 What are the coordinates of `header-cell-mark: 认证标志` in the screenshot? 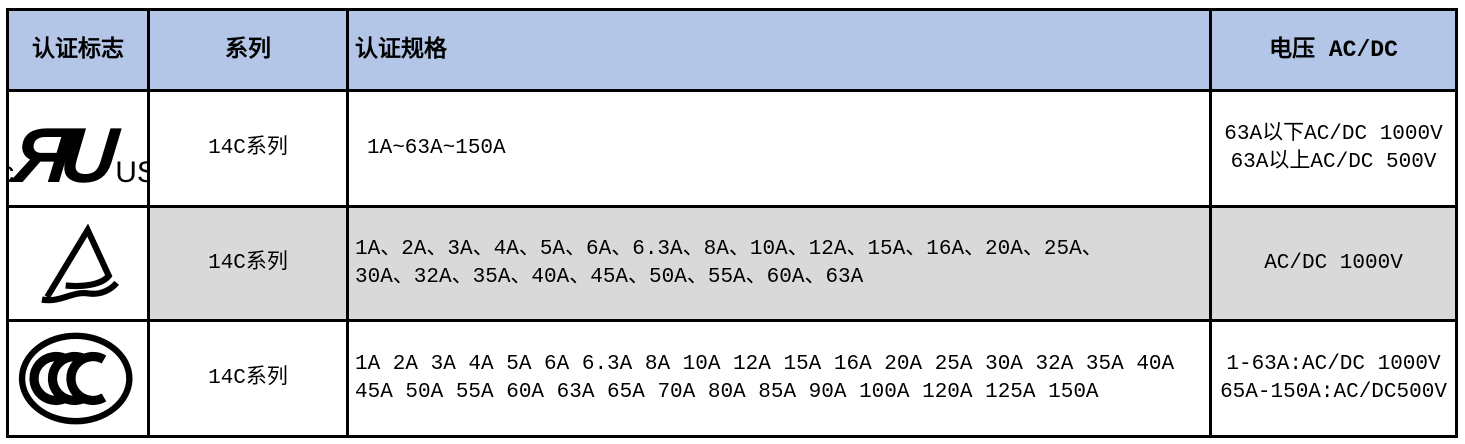 It's located at (78, 50).